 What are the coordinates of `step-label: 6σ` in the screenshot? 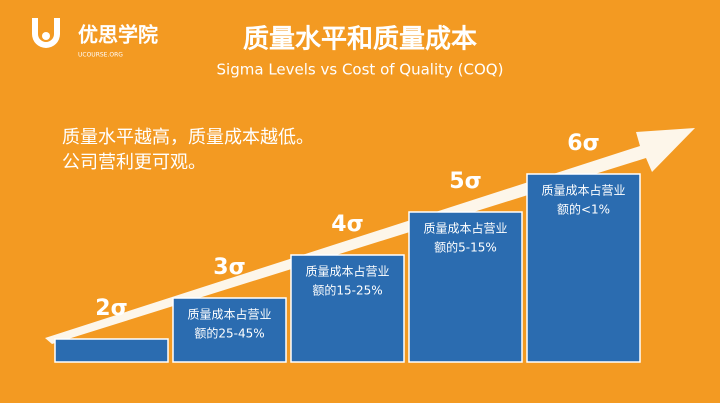 It's located at (583, 143).